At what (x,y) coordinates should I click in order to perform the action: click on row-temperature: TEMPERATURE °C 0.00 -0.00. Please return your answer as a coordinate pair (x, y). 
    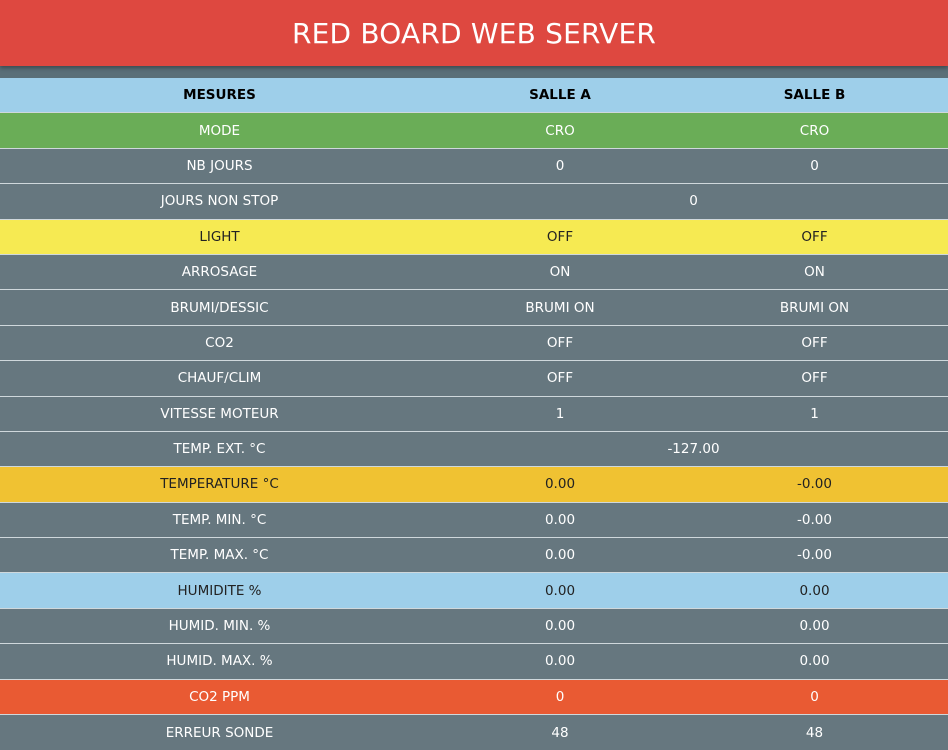
    Looking at the image, I should click on (474, 485).